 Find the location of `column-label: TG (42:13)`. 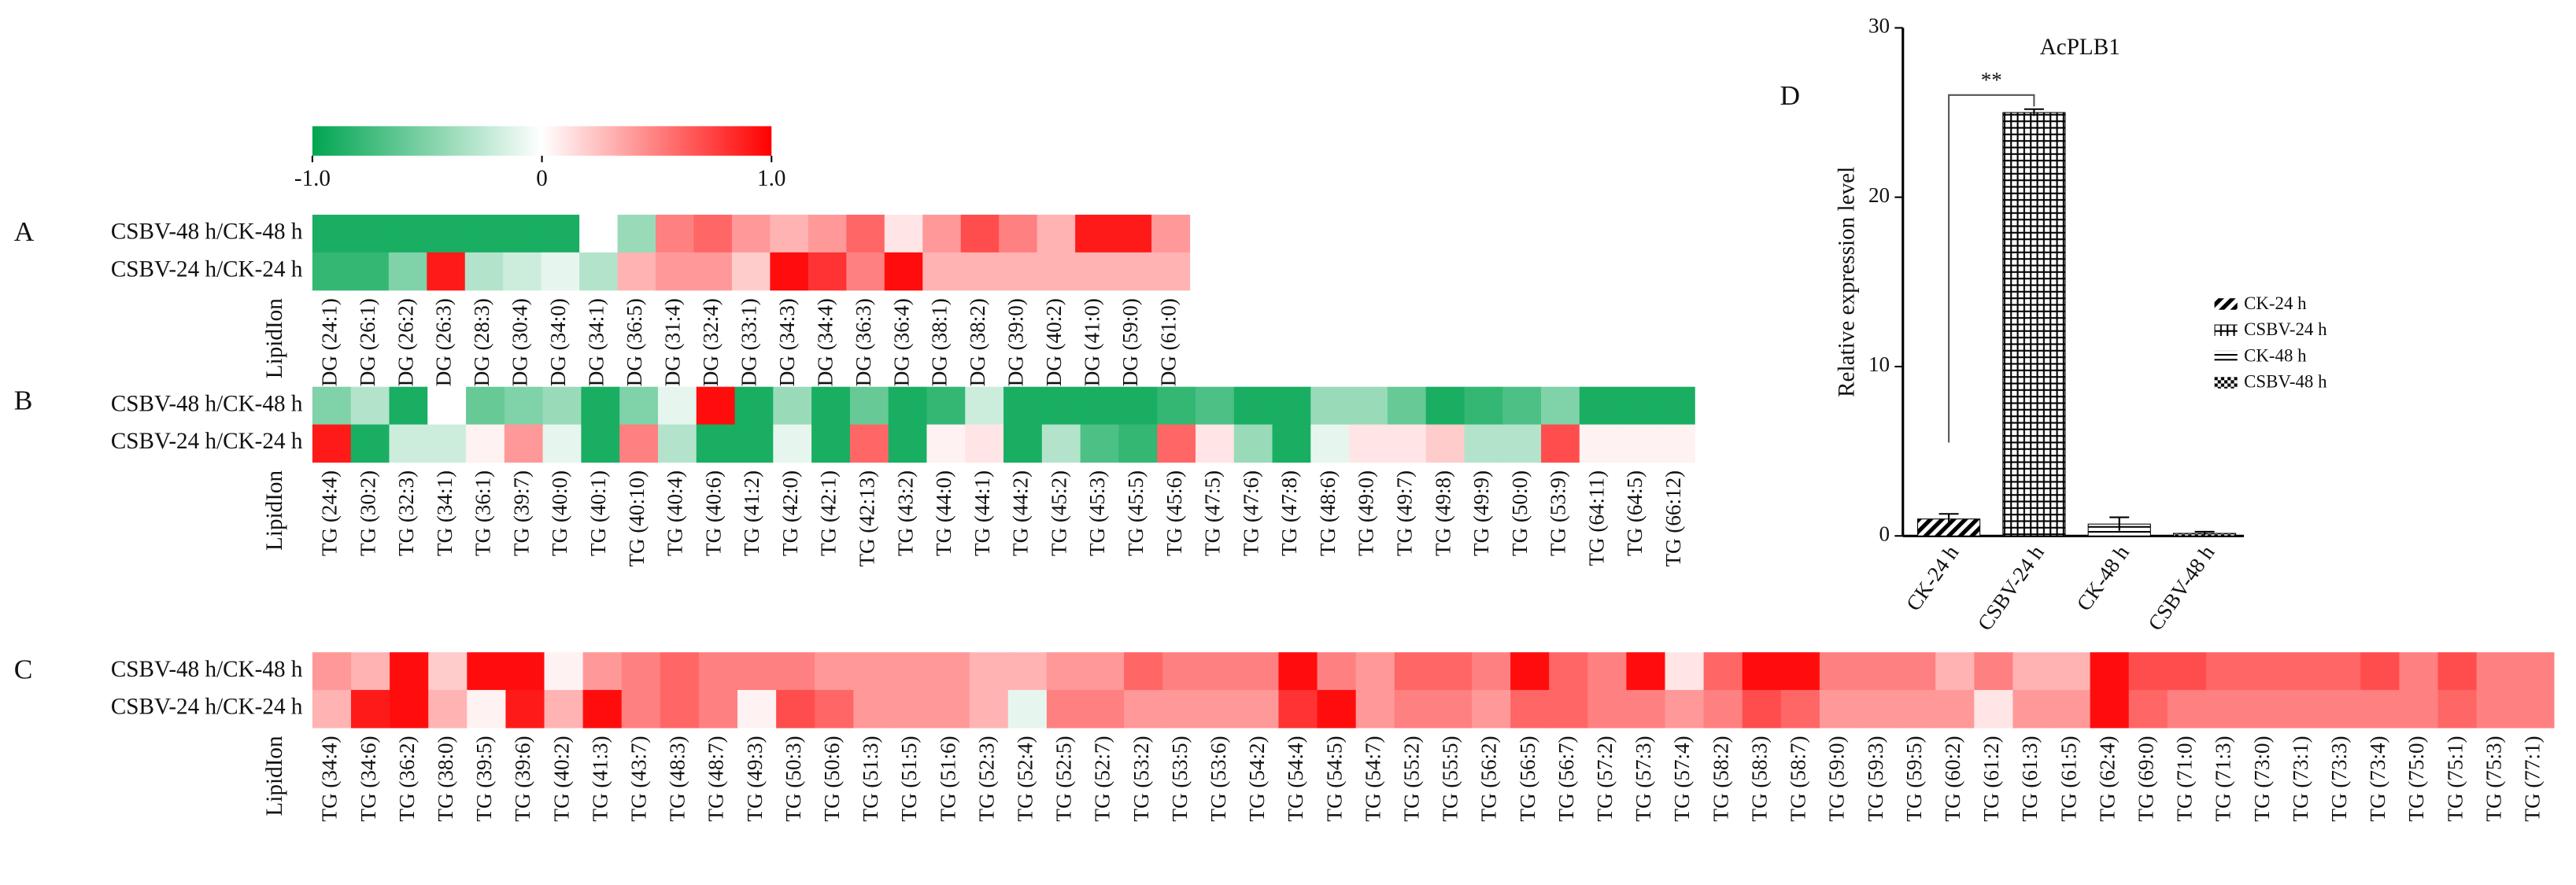

column-label: TG (42:13) is located at coordinates (867, 518).